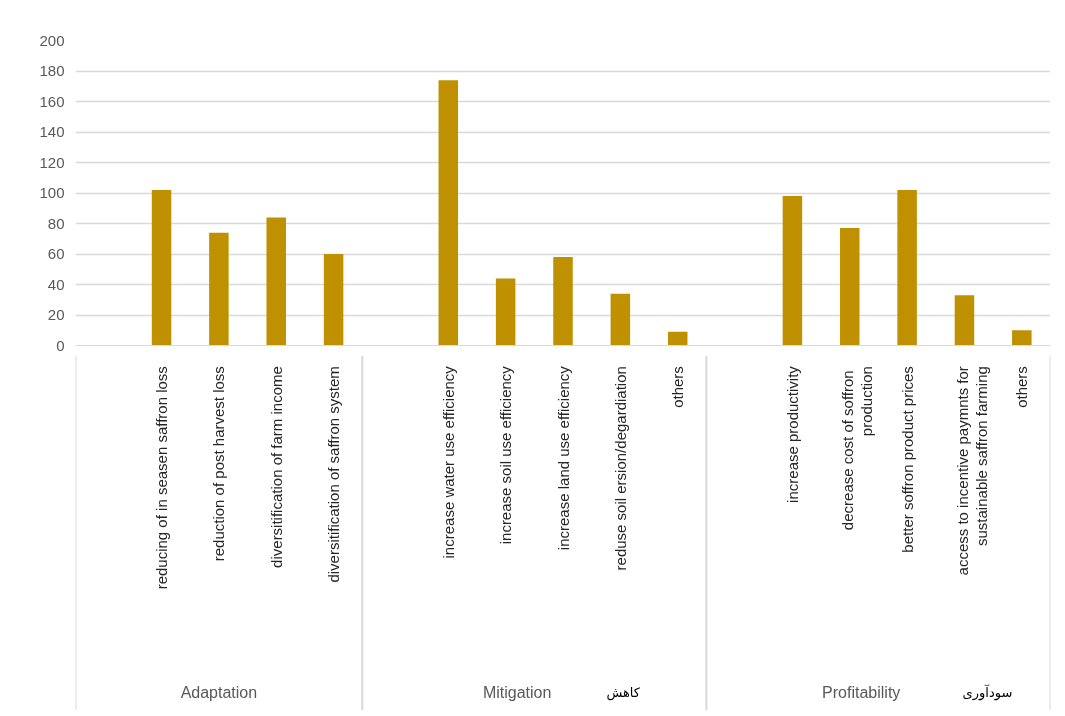 The height and width of the screenshot is (716, 1065). I want to click on text: Profitability, so click(861, 693).